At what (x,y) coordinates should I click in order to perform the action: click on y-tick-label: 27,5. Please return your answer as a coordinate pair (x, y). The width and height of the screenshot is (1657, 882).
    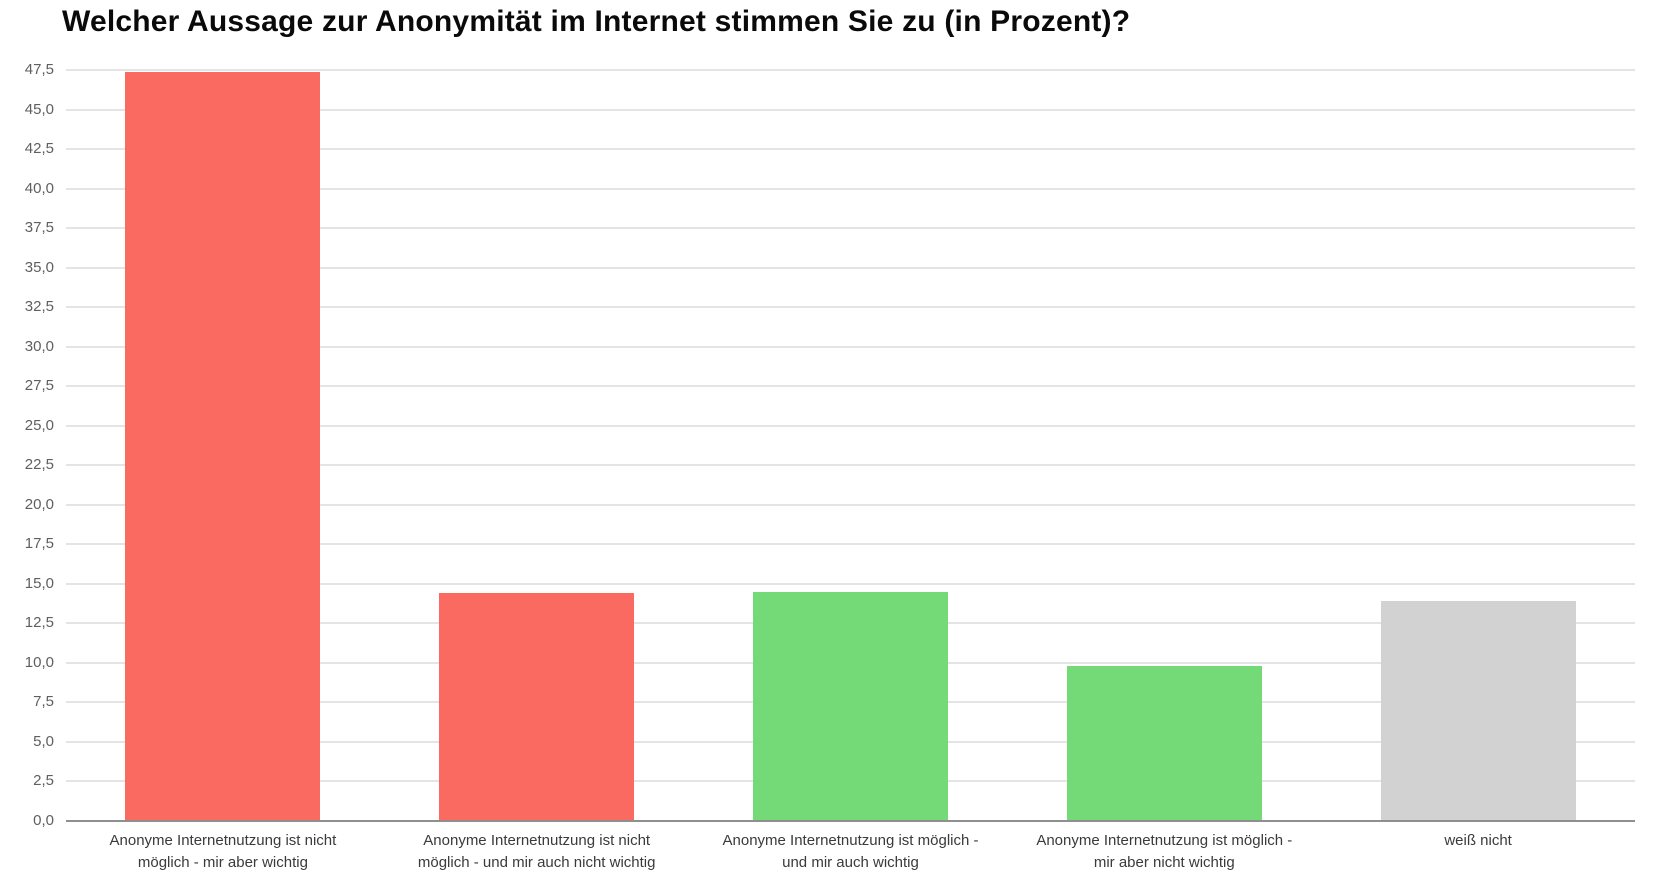
    Looking at the image, I should click on (39, 386).